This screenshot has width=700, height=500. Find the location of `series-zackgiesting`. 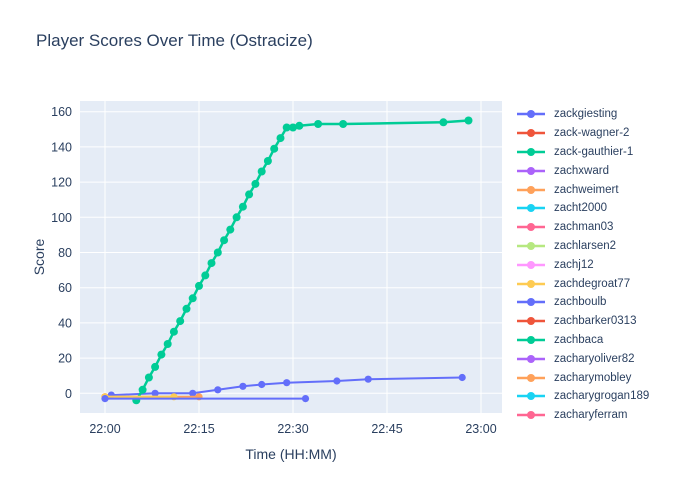

series-zackgiesting is located at coordinates (286, 386).